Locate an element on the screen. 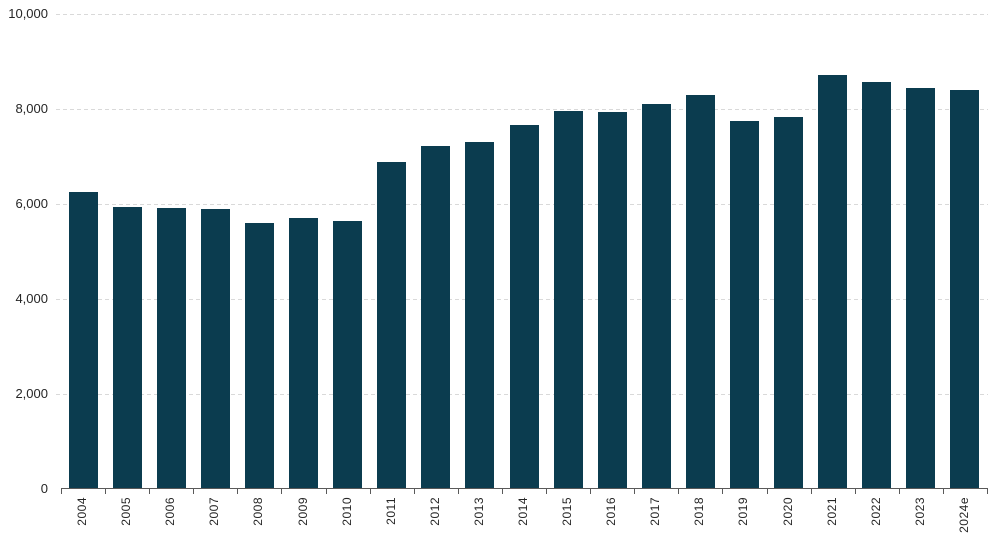 The image size is (1002, 545). bar-2005 is located at coordinates (127, 347).